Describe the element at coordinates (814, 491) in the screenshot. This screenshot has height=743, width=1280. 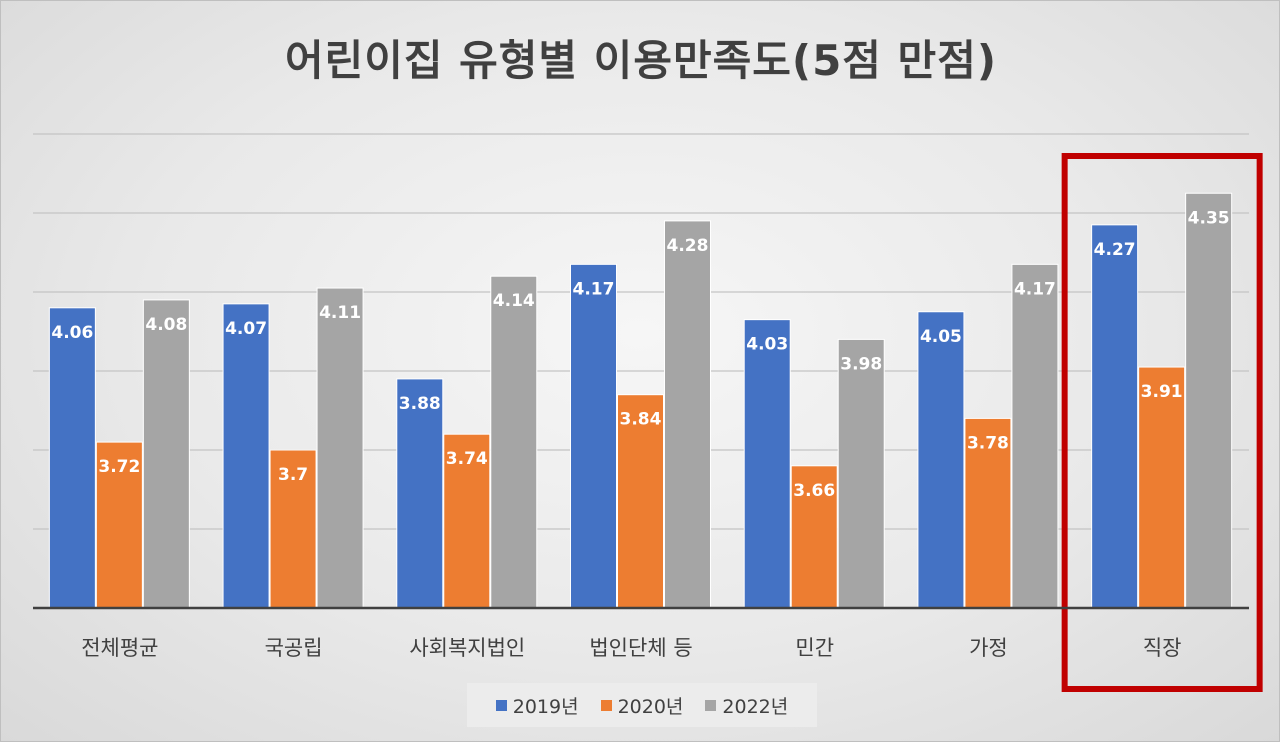
I see `data-label: 3.66` at that location.